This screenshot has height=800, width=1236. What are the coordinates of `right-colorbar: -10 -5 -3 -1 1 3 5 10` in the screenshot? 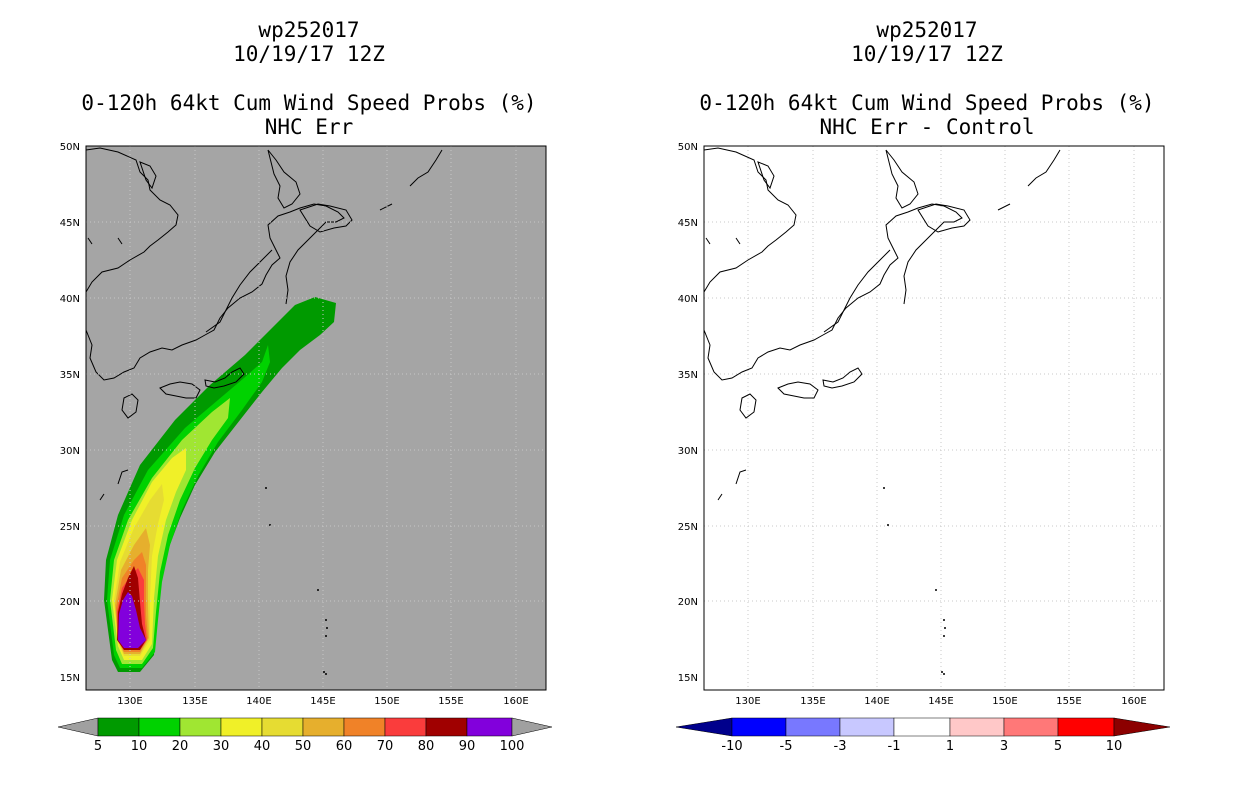 It's located at (923, 735).